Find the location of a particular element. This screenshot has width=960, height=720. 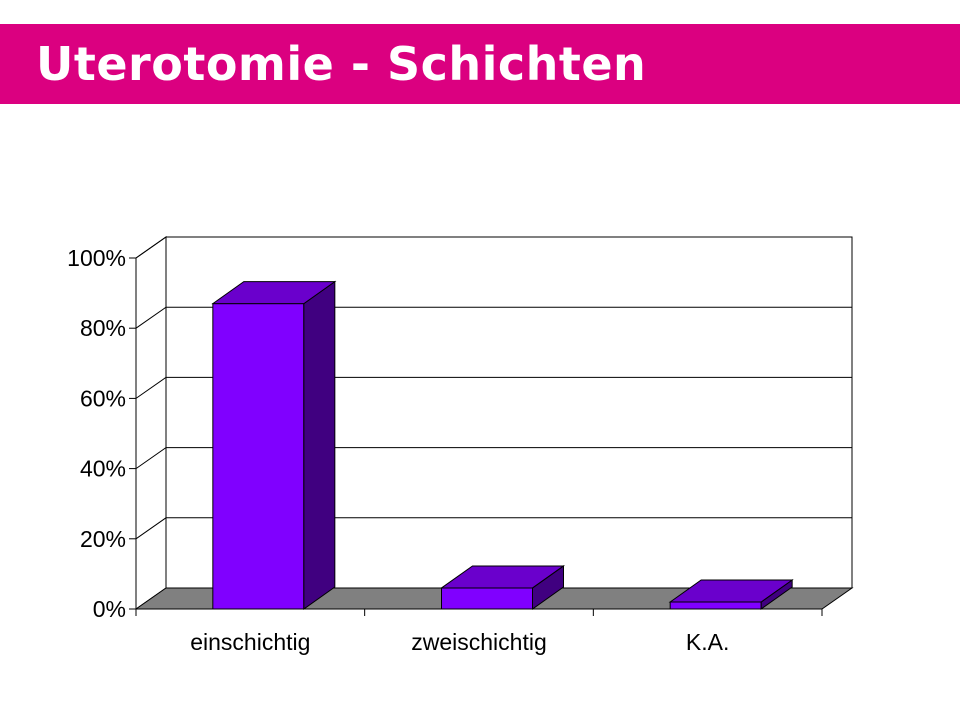

bar-zweischichtig is located at coordinates (502, 587).